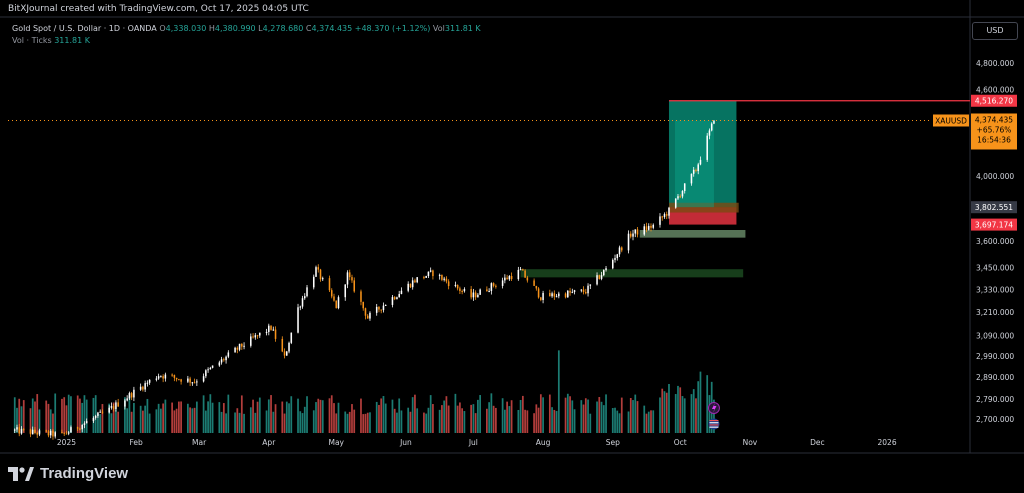  Describe the element at coordinates (994, 101) in the screenshot. I see `target-badge-label: 4,516.270` at that location.